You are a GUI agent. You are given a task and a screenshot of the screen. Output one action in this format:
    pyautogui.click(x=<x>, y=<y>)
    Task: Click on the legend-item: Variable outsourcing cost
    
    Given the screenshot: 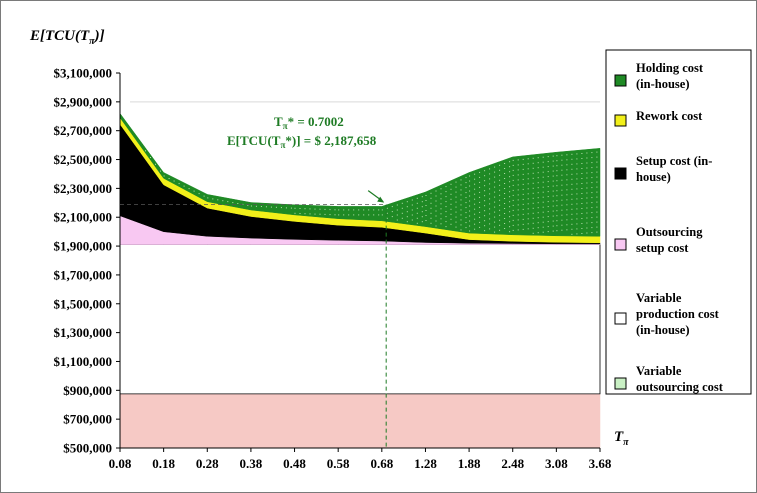 What is the action you would take?
    pyautogui.click(x=669, y=379)
    